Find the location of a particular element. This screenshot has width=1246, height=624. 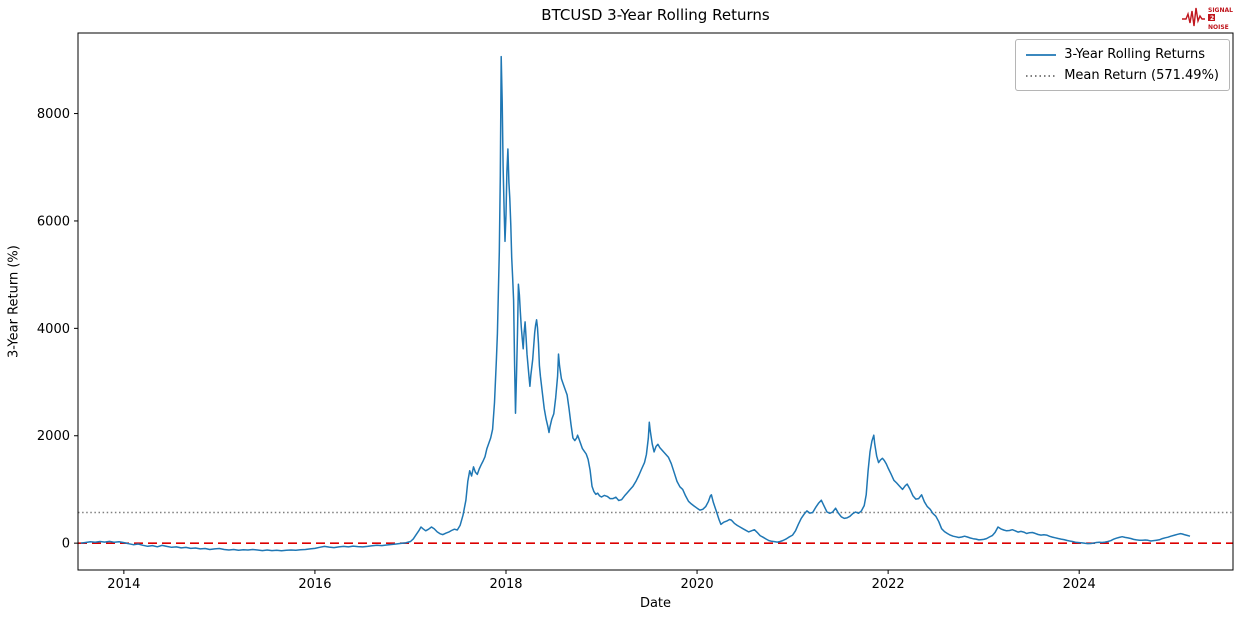

y-tick-label: 2000 is located at coordinates (53, 436).